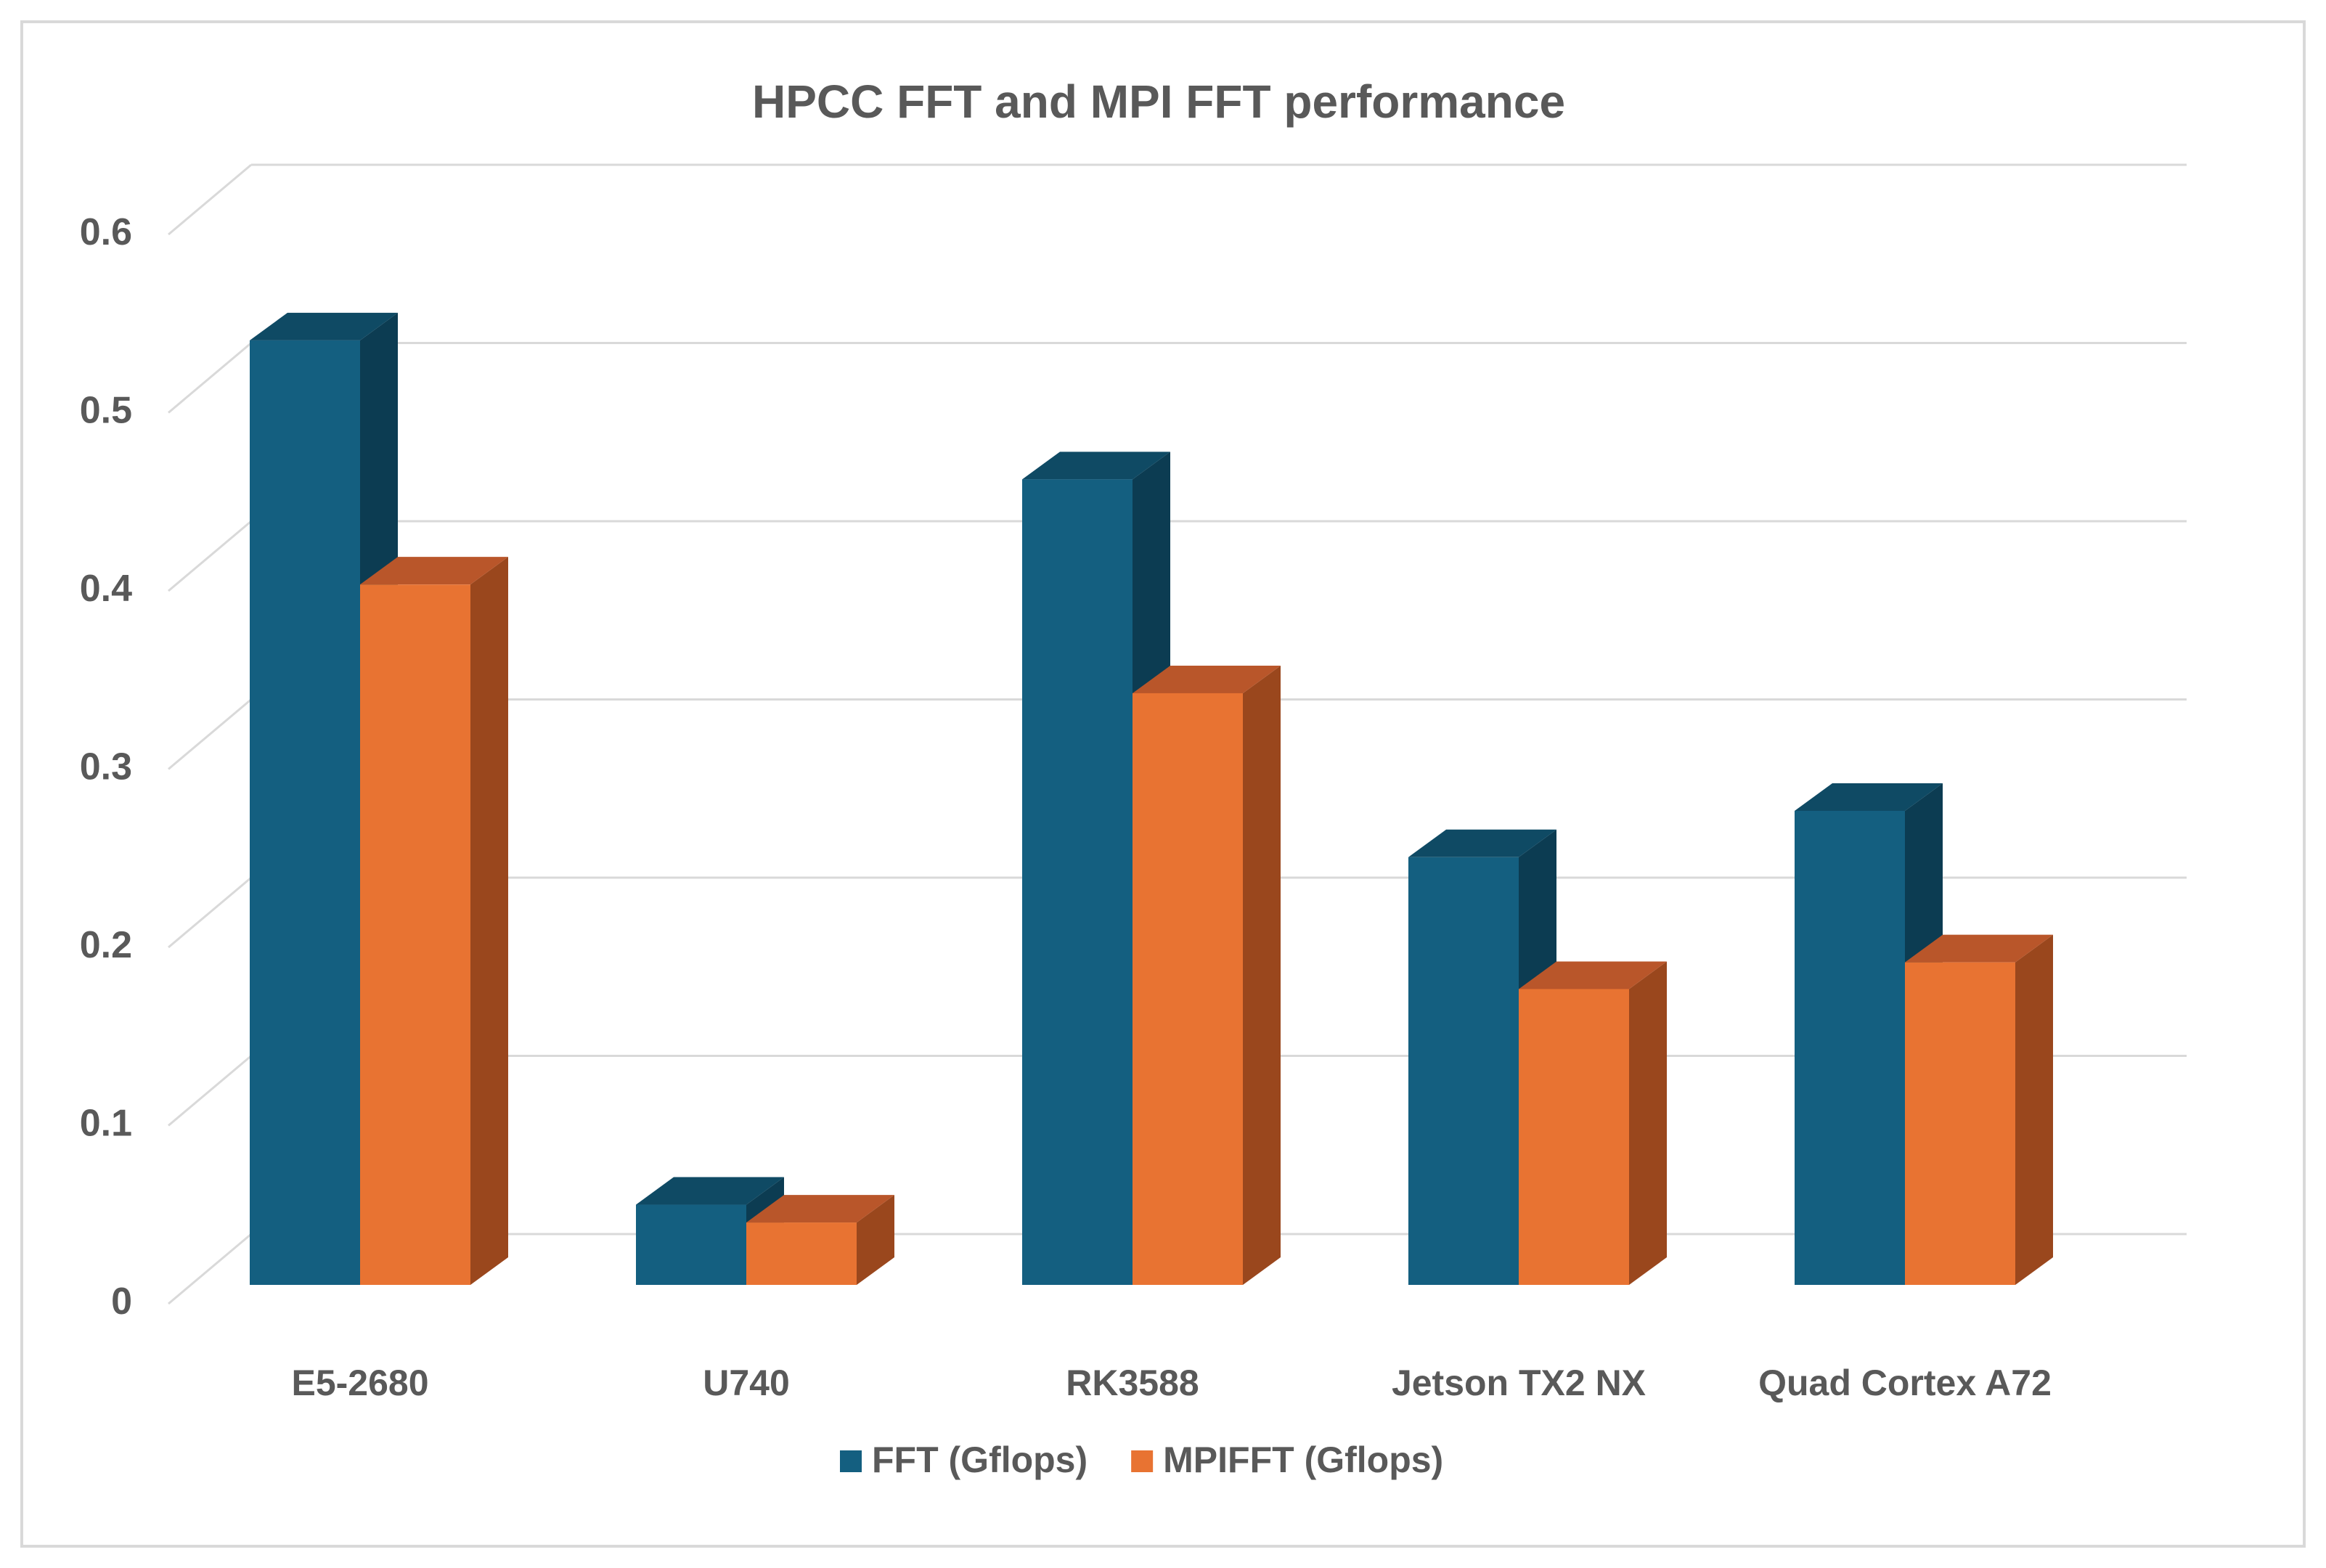  Describe the element at coordinates (1519, 1383) in the screenshot. I see `x-tick-label: Jetson TX2 NX` at that location.